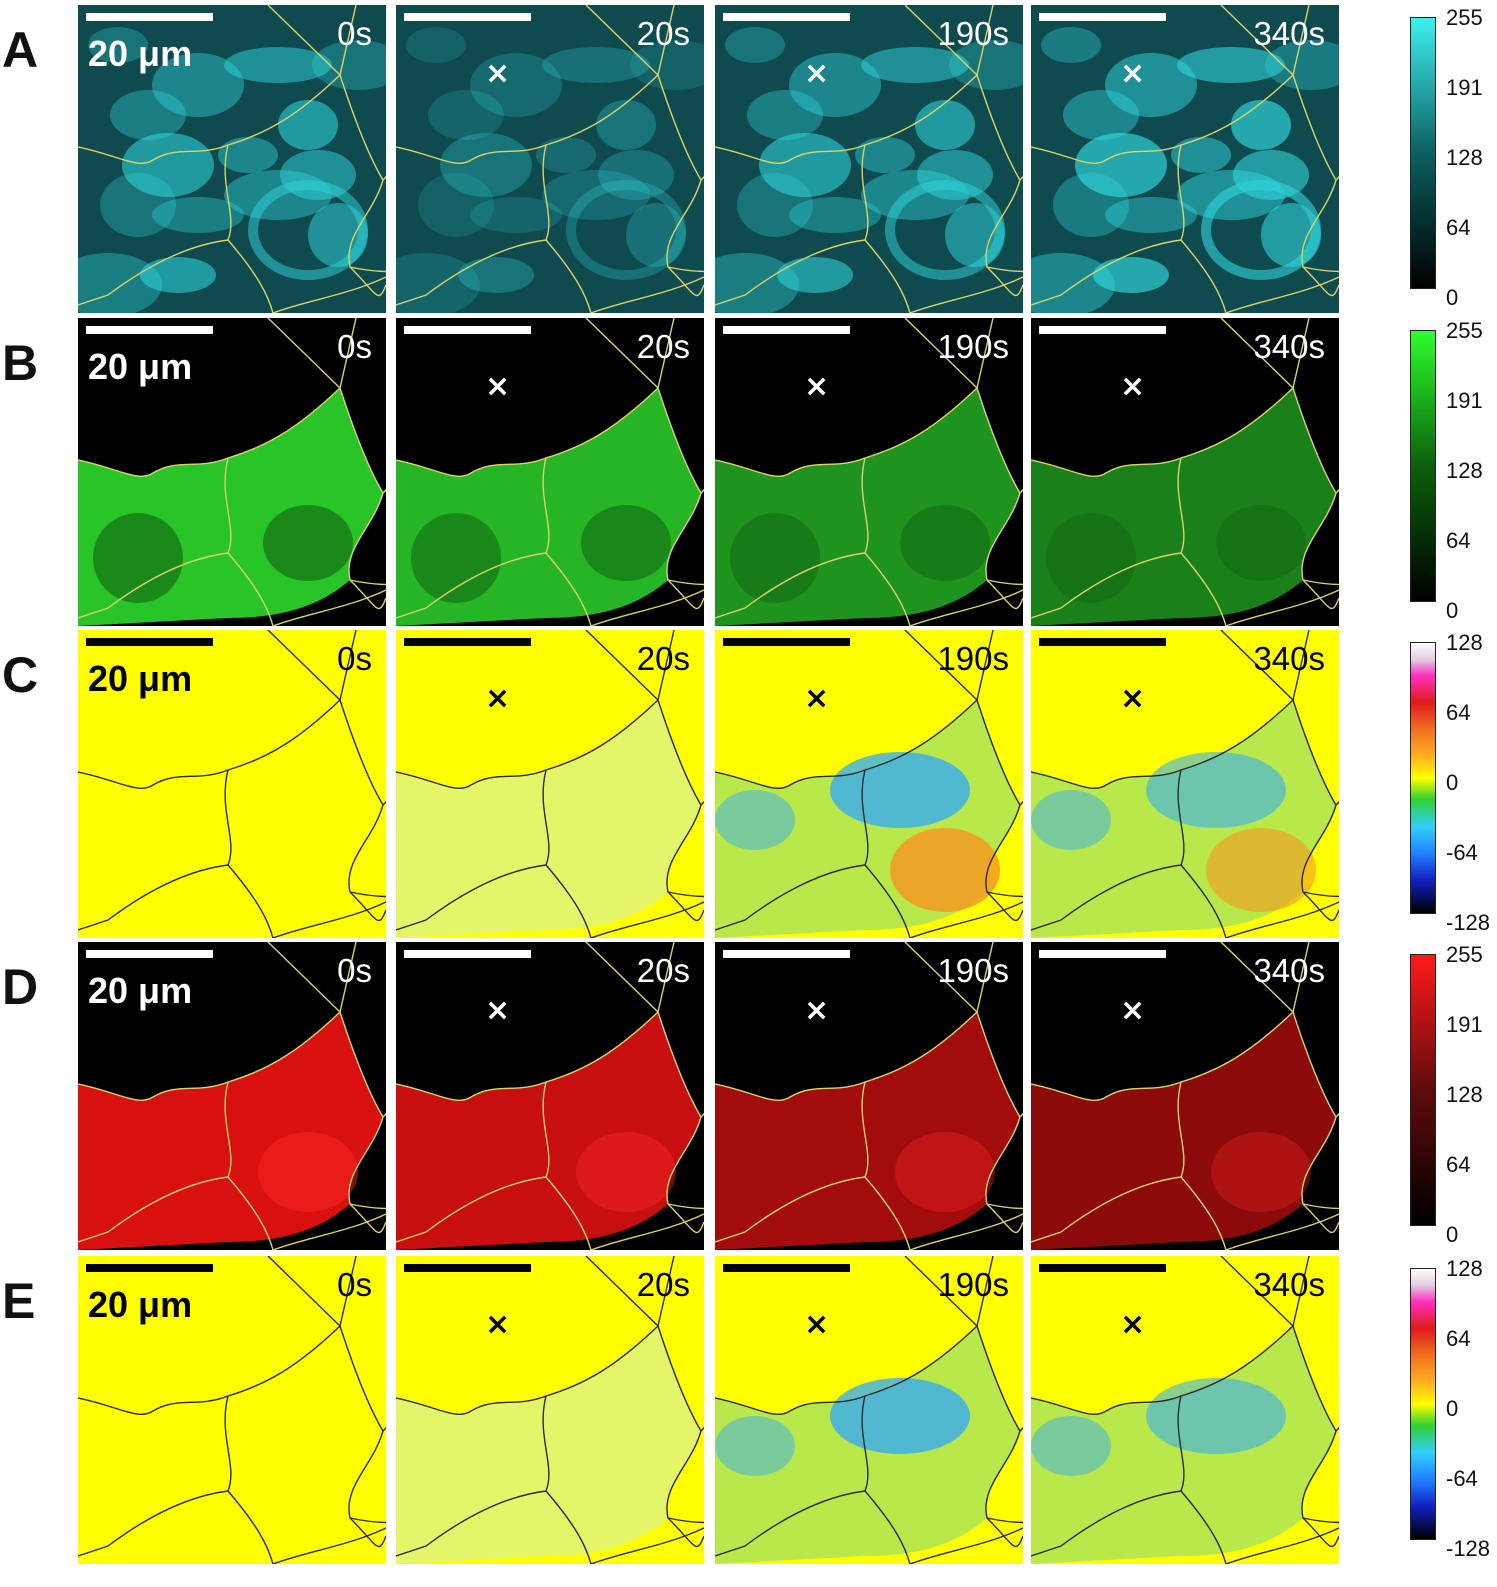  I want to click on image-background, so click(550, 159).